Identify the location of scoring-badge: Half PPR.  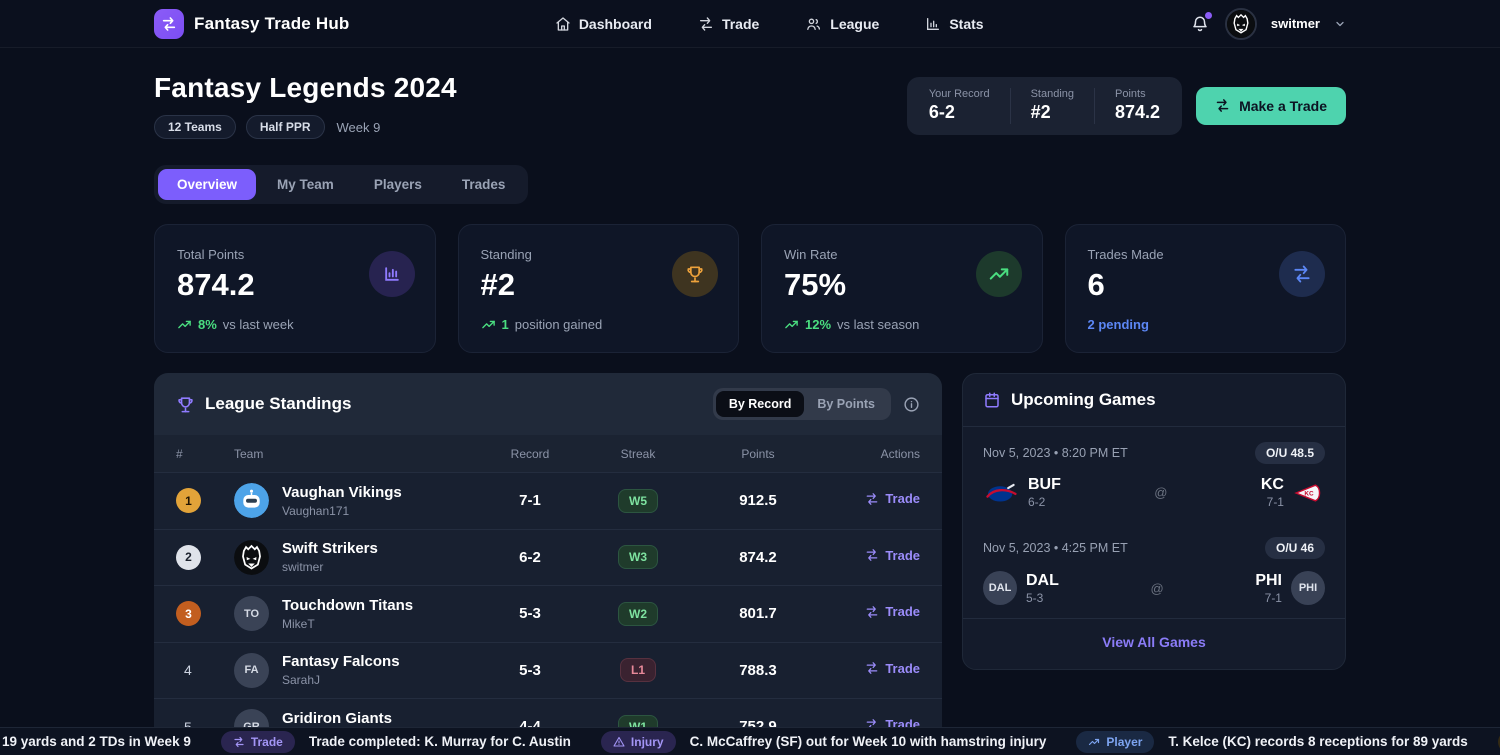
(285, 127).